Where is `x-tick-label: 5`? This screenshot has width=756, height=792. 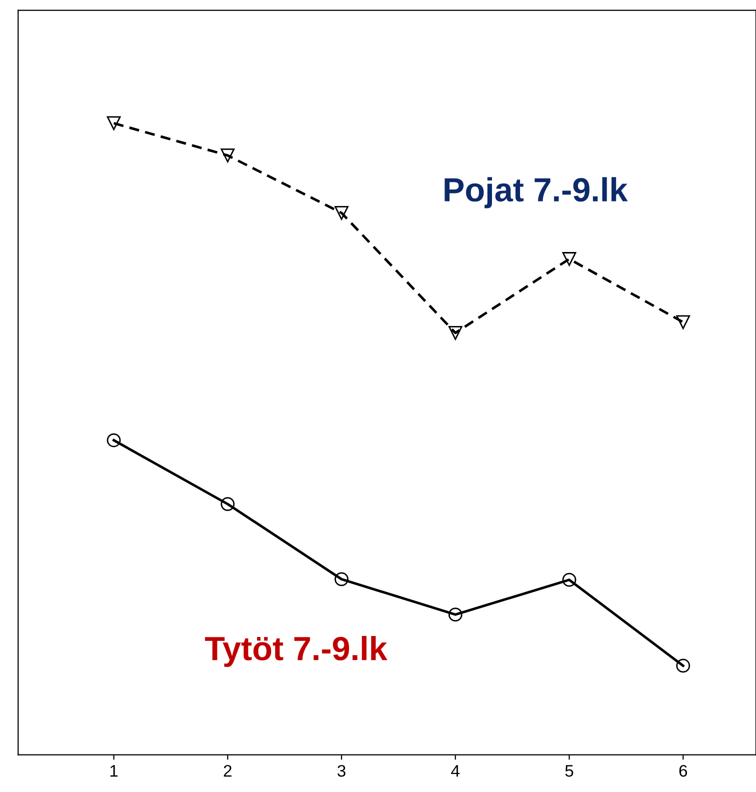 x-tick-label: 5 is located at coordinates (569, 771).